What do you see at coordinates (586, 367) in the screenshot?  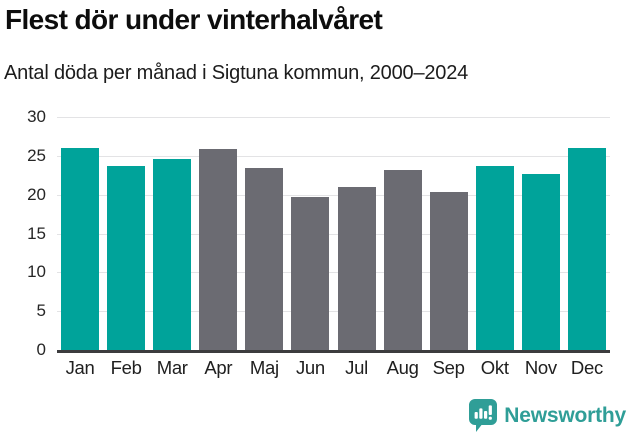 I see `x-tick-label-dec: Dec` at bounding box center [586, 367].